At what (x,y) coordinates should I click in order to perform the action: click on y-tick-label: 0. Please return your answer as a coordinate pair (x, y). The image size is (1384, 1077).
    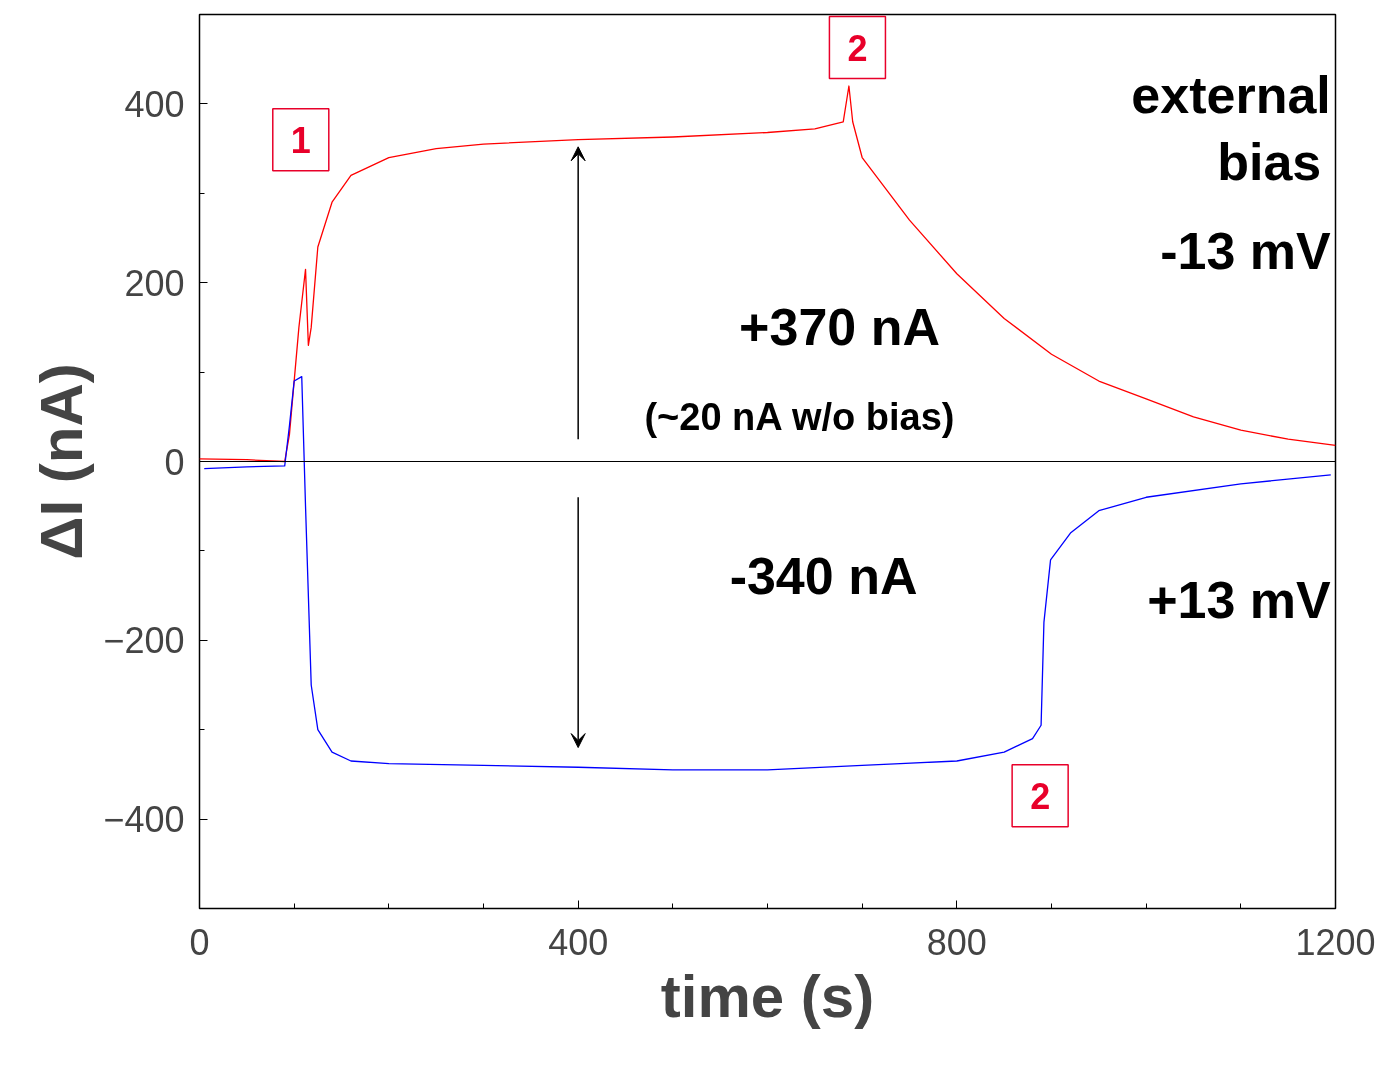
    Looking at the image, I should click on (174, 462).